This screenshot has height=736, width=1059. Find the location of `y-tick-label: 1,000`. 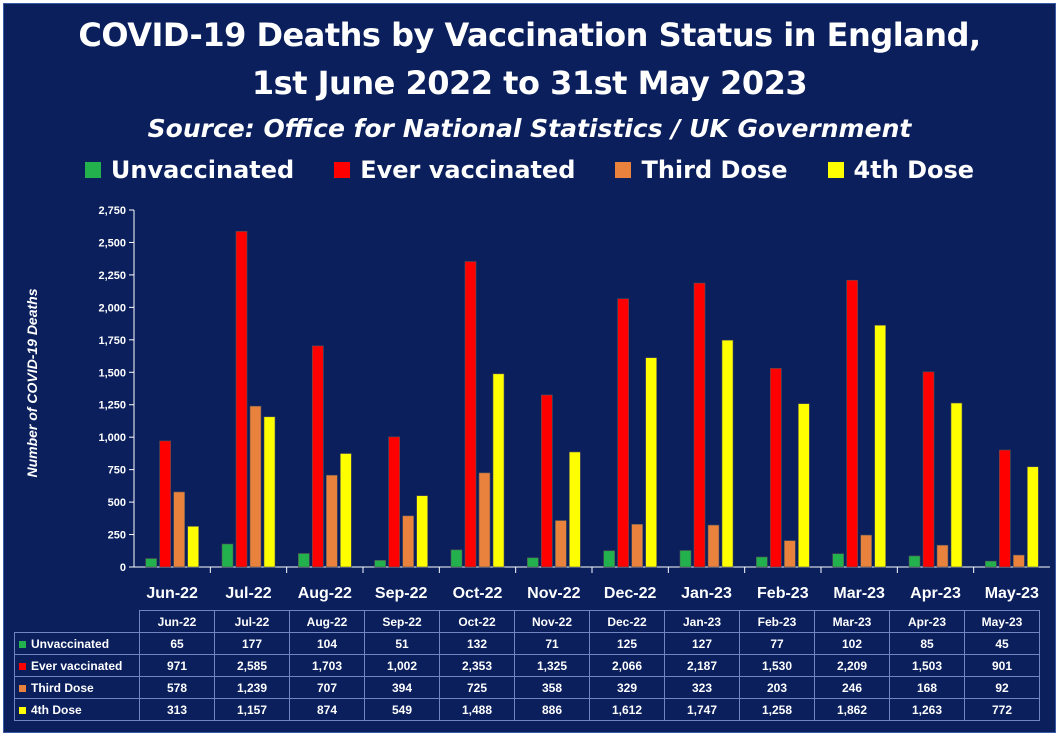

y-tick-label: 1,000 is located at coordinates (112, 438).